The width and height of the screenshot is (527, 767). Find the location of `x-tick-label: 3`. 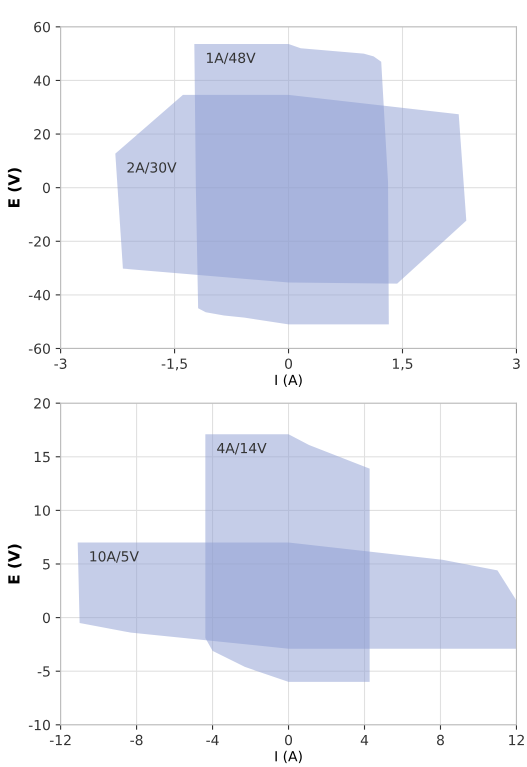

x-tick-label: 3 is located at coordinates (516, 363).